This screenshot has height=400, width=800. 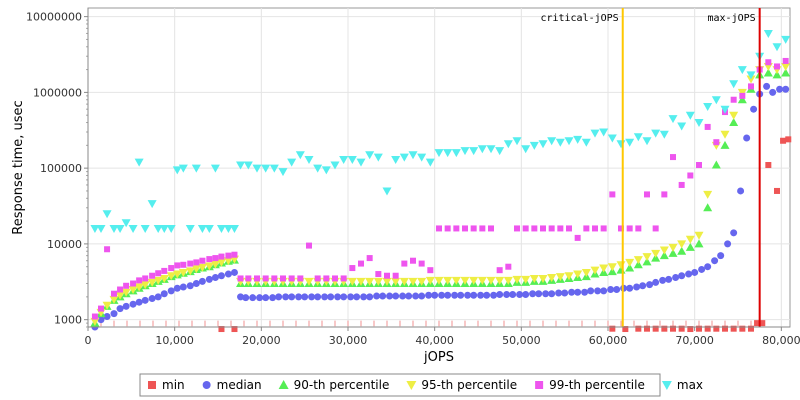 What do you see at coordinates (434, 340) in the screenshot?
I see `x-tick-label: 40,000` at bounding box center [434, 340].